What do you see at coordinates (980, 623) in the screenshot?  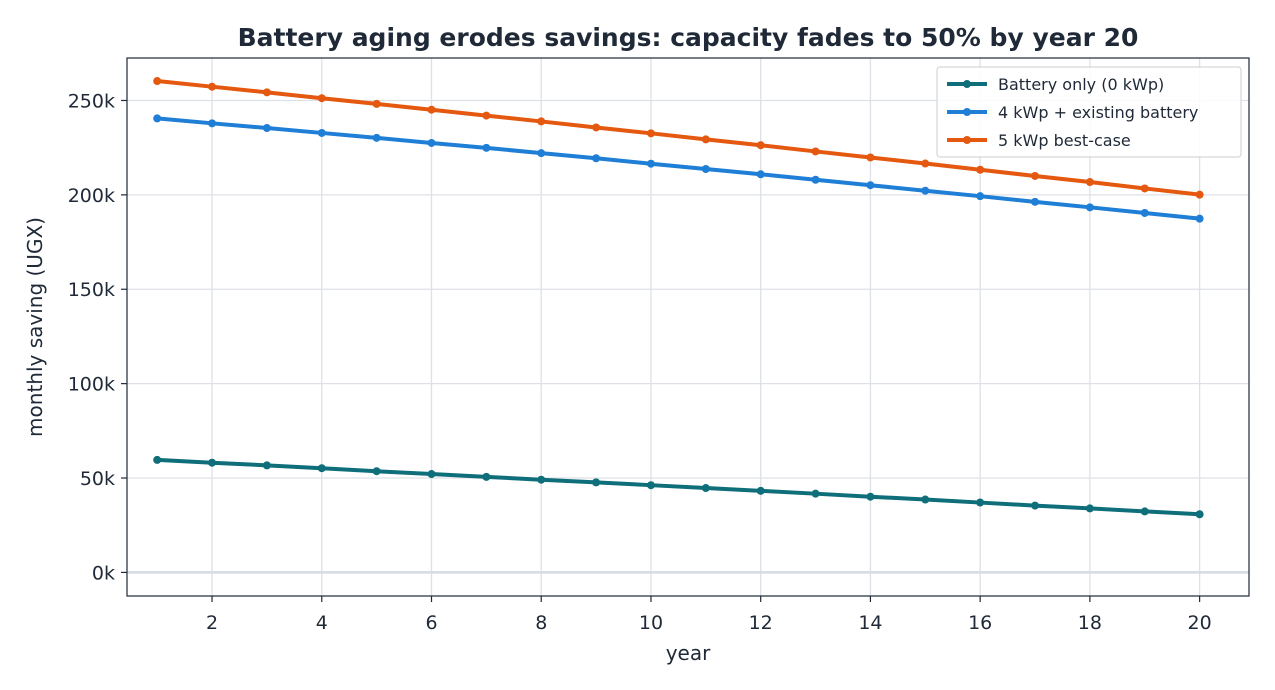 I see `x-tick-label: 16` at bounding box center [980, 623].